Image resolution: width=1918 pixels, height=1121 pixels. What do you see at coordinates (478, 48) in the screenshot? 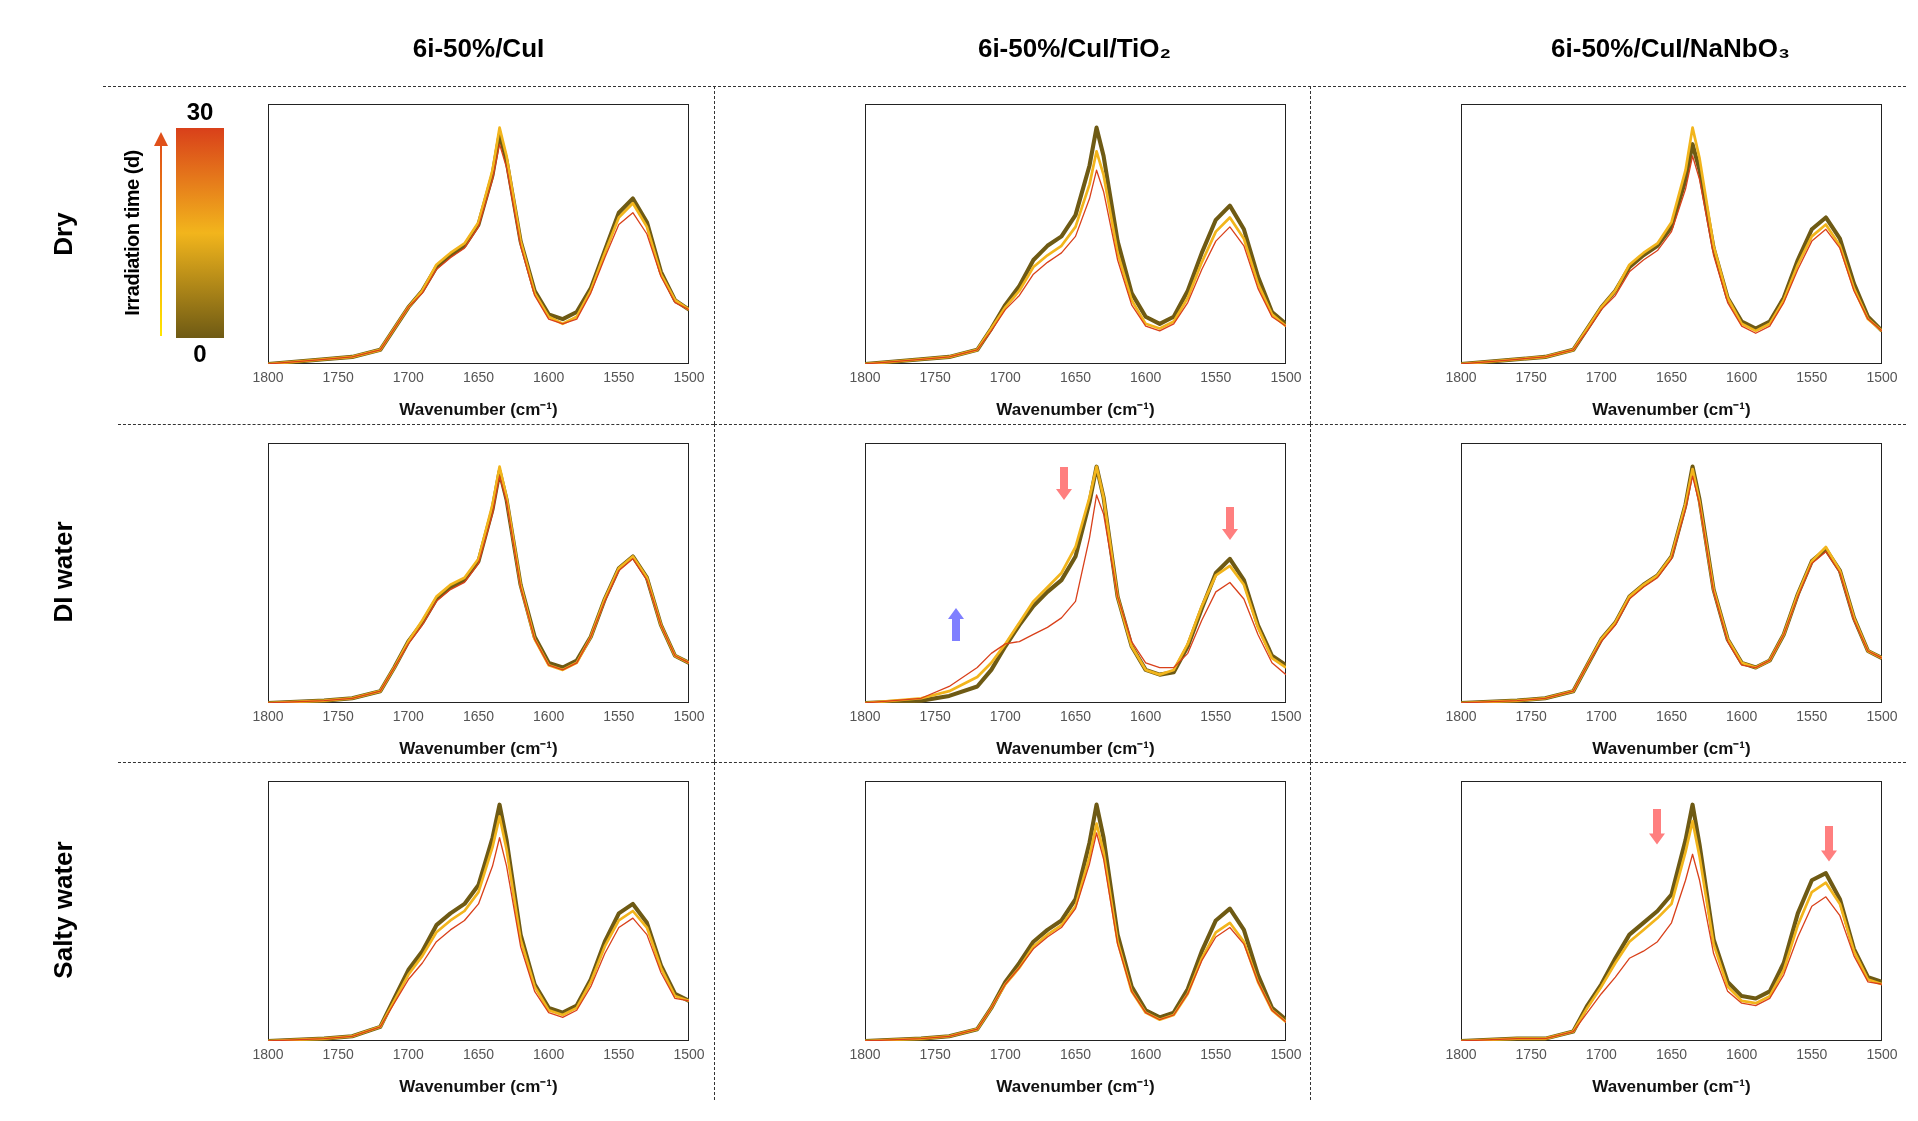
I see `chart-title: 6i-50%/CuI` at bounding box center [478, 48].